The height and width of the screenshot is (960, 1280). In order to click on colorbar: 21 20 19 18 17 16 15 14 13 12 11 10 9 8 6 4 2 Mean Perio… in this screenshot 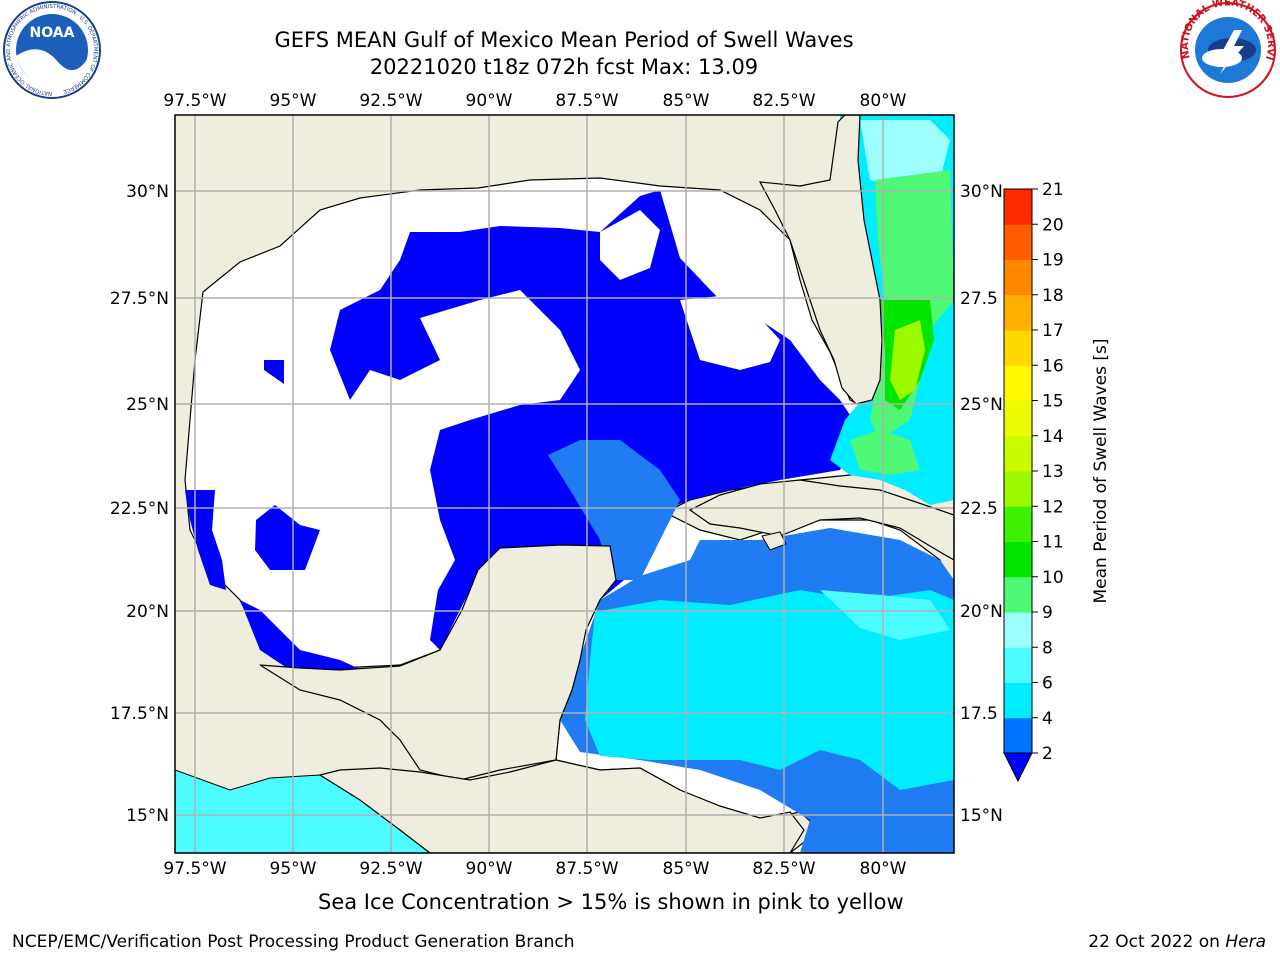, I will do `click(1057, 481)`.